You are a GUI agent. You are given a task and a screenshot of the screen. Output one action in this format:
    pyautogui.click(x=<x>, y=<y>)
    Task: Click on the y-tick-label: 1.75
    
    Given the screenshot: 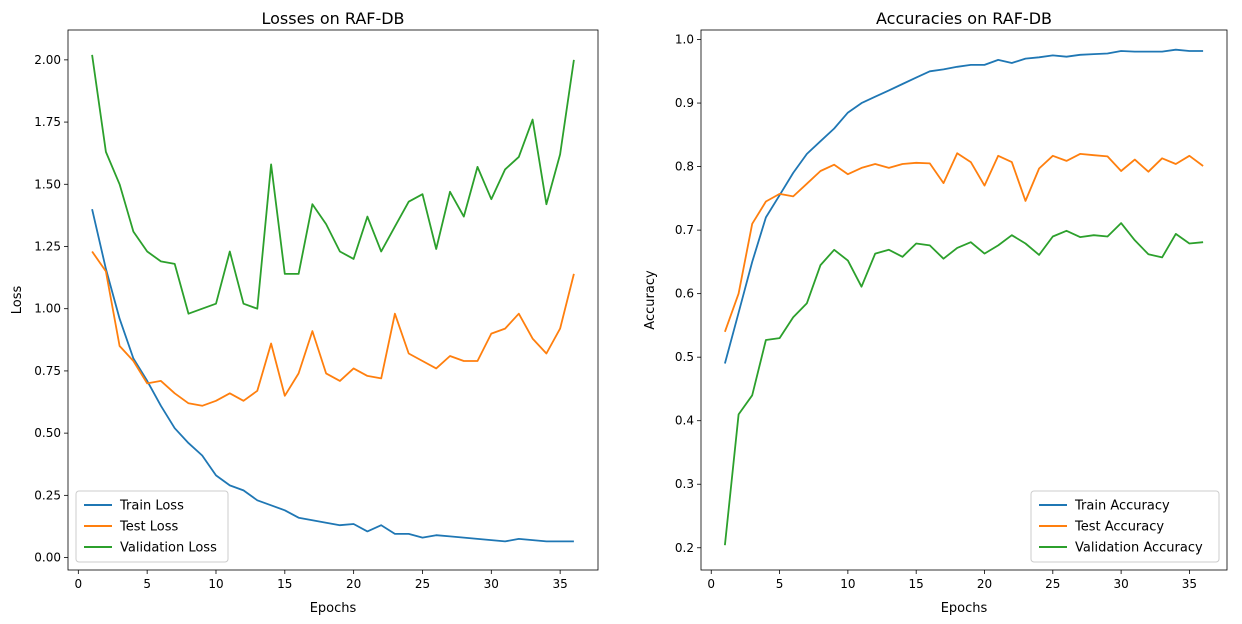 What is the action you would take?
    pyautogui.click(x=47, y=122)
    